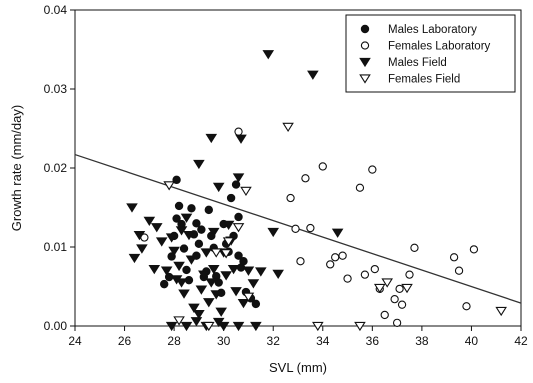 This screenshot has height=383, width=533. I want to click on series-males-laboratory, so click(210, 242).